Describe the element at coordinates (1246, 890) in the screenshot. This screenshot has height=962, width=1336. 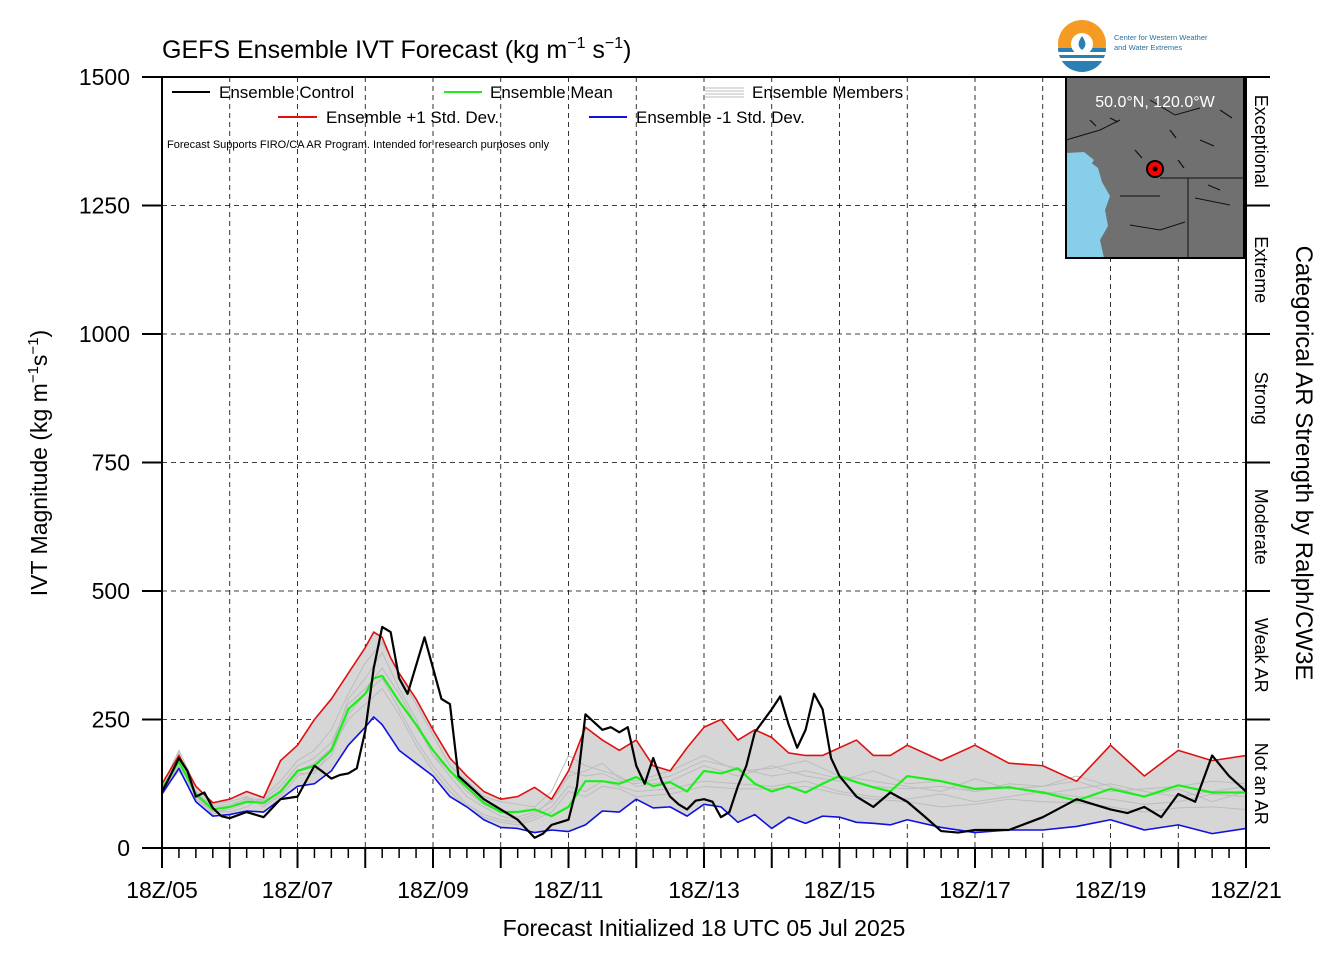
I see `x-tick-label: 18Z/21` at that location.